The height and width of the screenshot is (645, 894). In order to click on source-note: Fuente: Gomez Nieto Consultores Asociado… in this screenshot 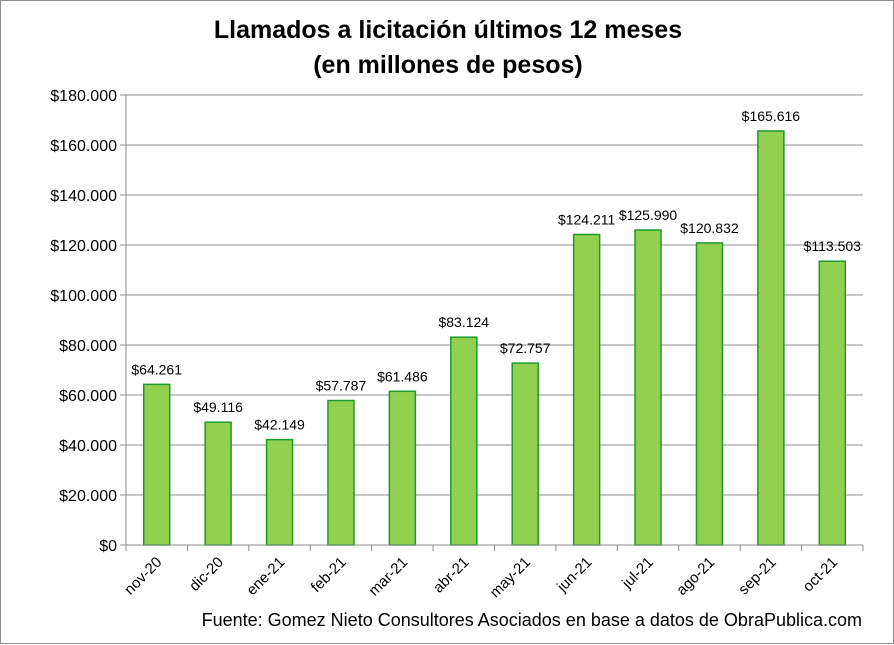, I will do `click(447, 620)`.